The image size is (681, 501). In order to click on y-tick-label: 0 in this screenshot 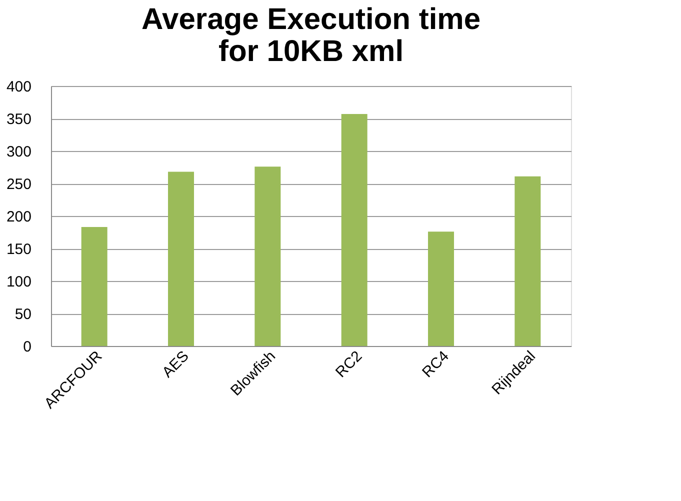, I will do `click(27, 347)`.